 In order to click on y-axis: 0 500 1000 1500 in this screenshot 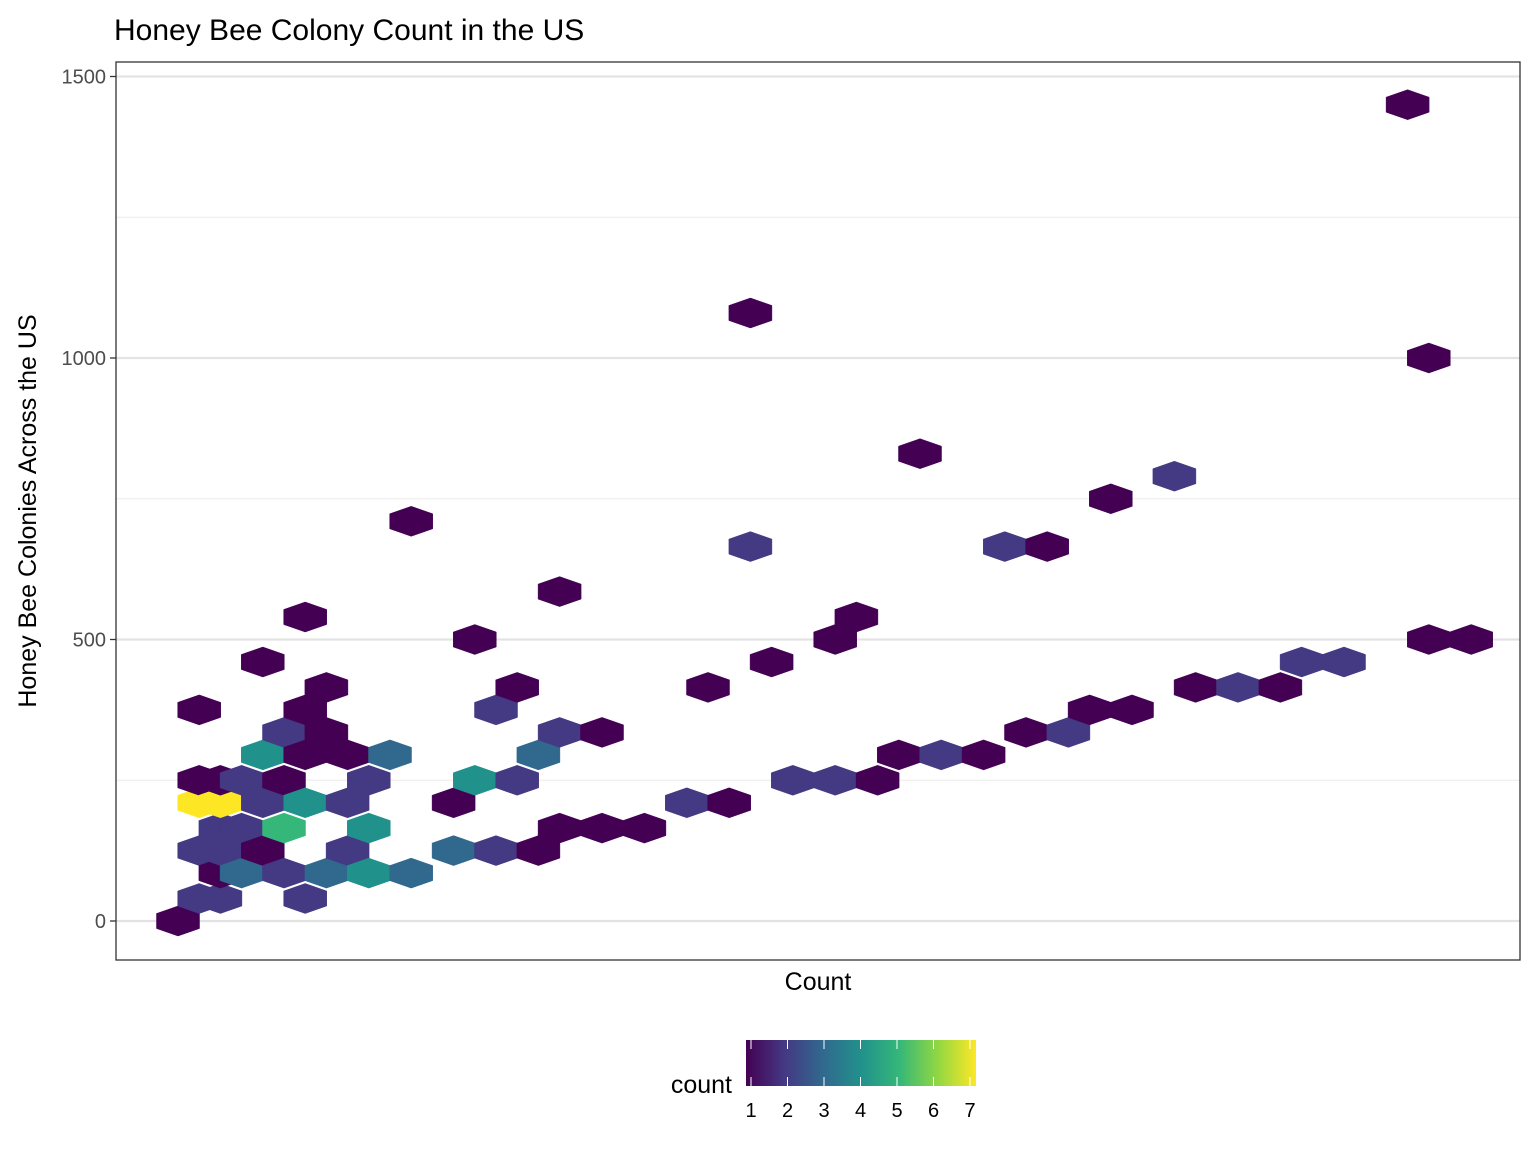, I will do `click(89, 500)`.